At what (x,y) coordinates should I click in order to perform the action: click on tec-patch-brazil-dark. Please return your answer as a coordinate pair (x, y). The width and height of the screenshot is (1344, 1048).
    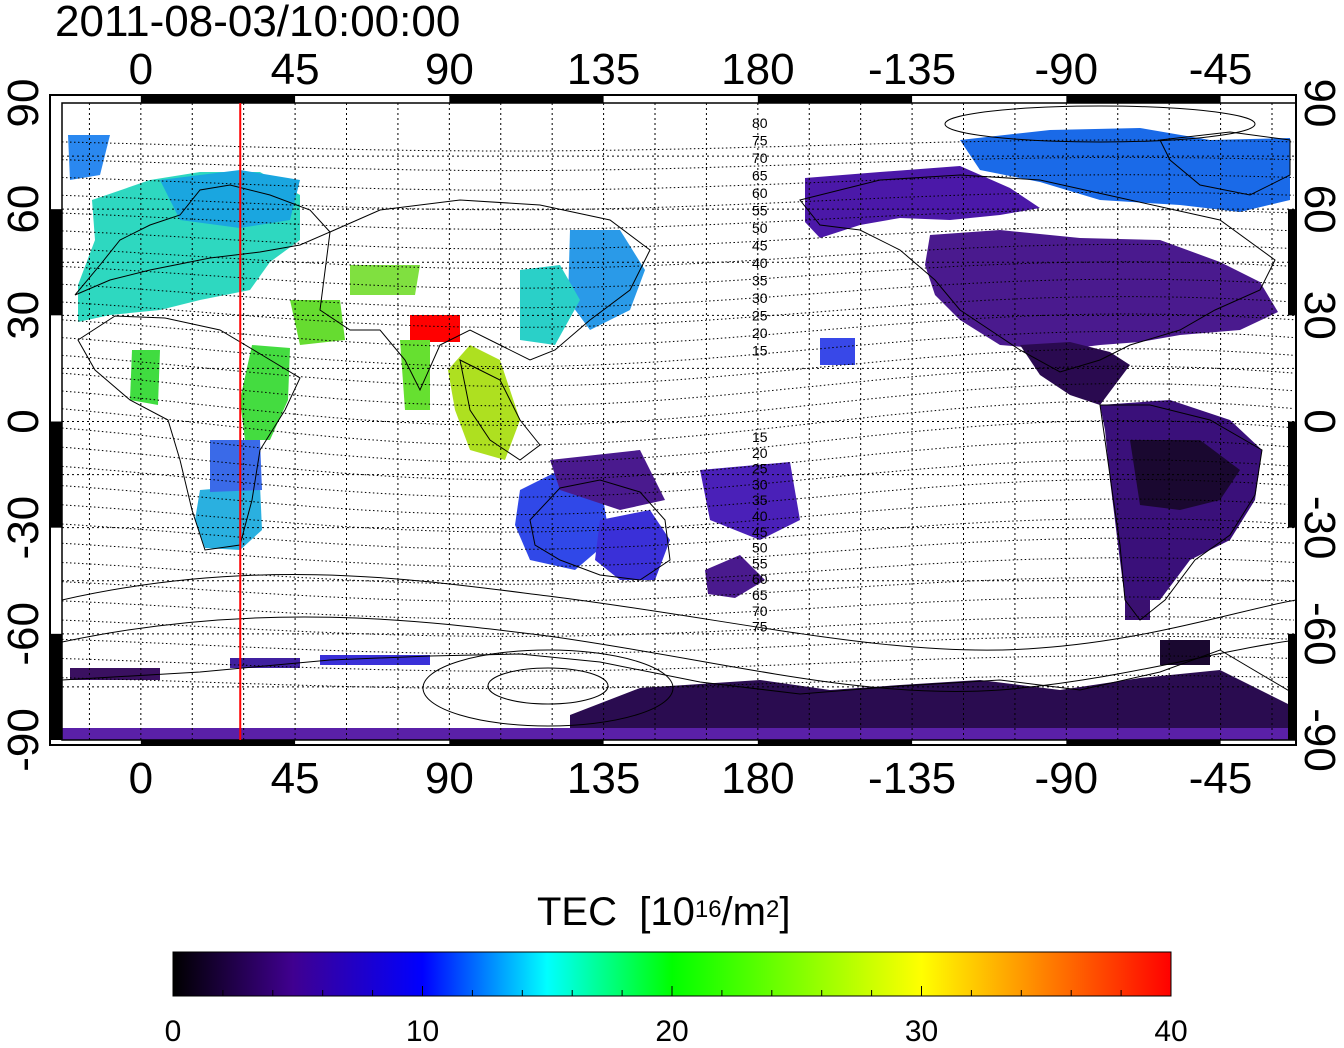
    Looking at the image, I should click on (1185, 475).